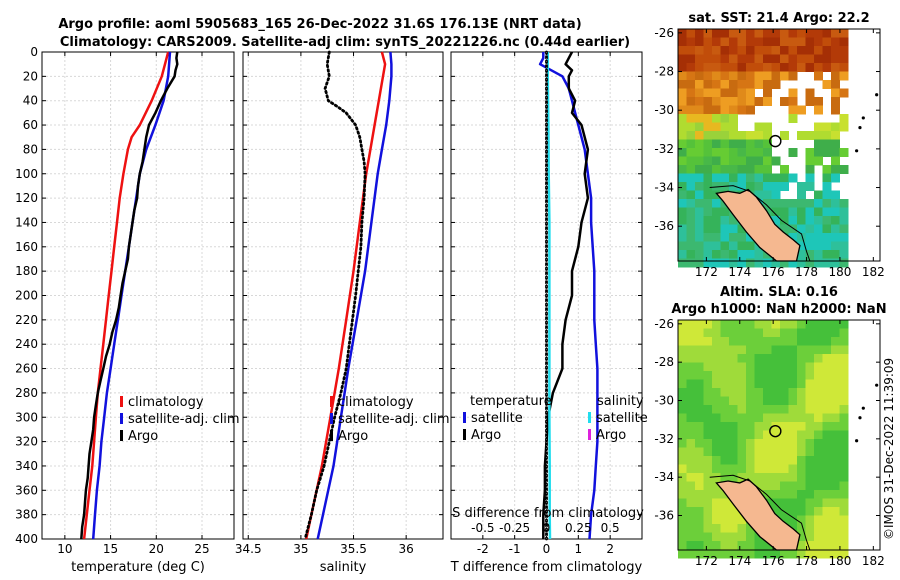 This screenshot has width=900, height=580. Describe the element at coordinates (482, 528) in the screenshot. I see `x-tick-label-salinity: -0.5` at that location.